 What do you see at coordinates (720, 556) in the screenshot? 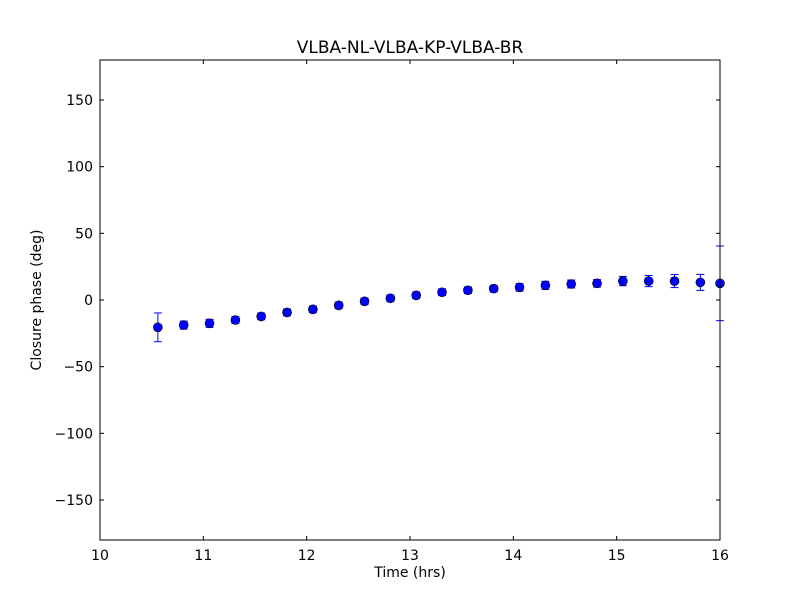
I see `x-tick-label: 16` at bounding box center [720, 556].